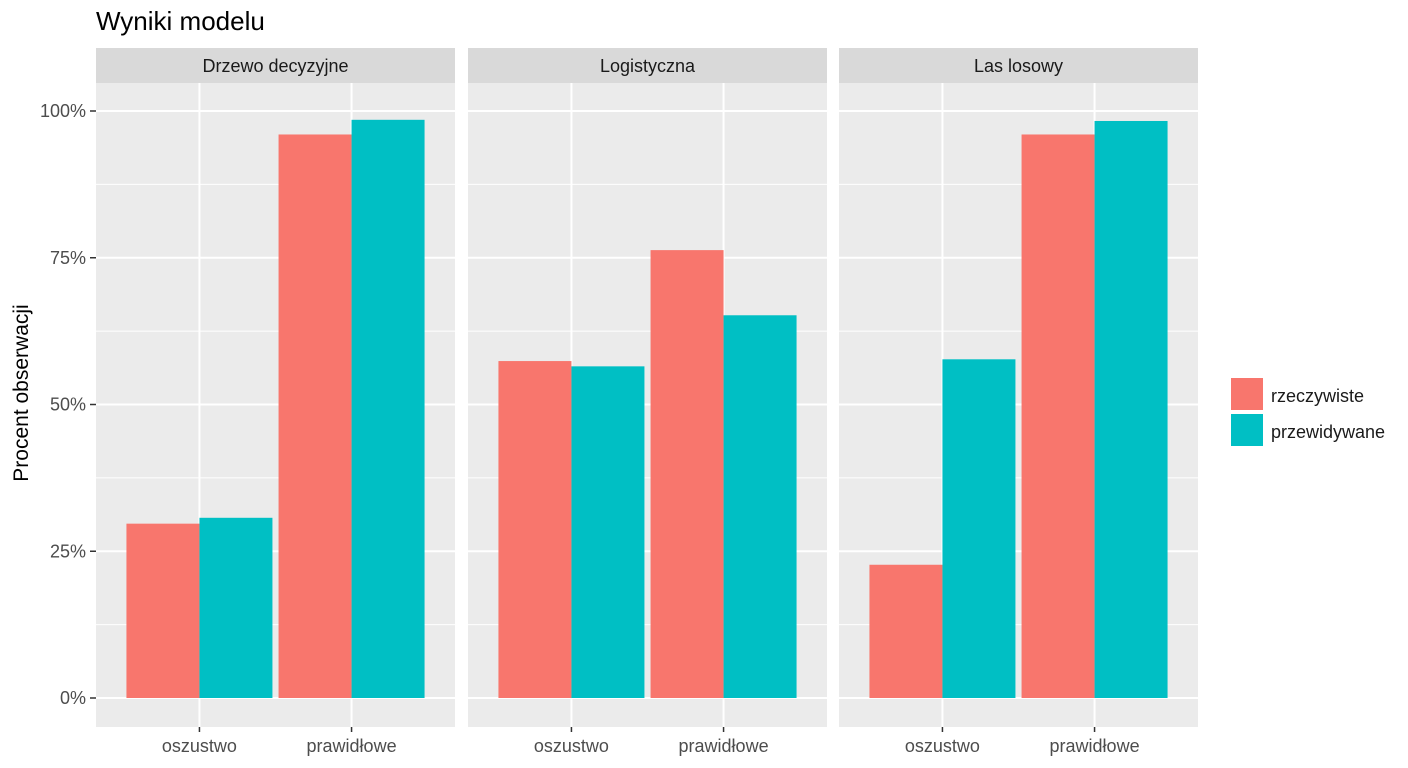  Describe the element at coordinates (180, 21) in the screenshot. I see `chart-title: Wyniki modelu` at that location.